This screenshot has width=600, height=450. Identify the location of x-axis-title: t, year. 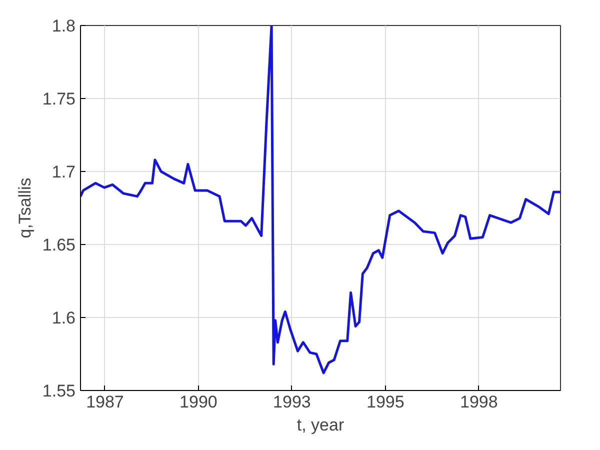
(320, 425).